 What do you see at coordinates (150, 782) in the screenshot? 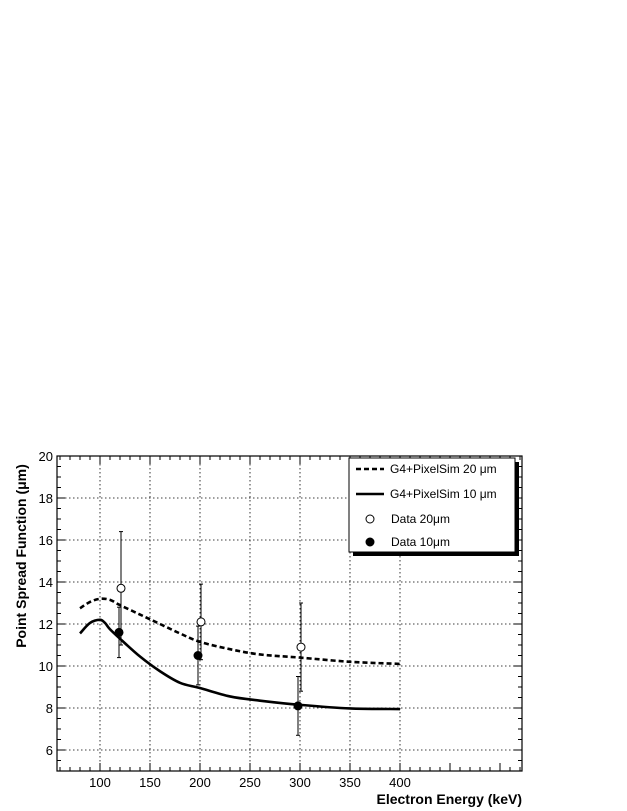
I see `x-tick-label: 150` at bounding box center [150, 782].